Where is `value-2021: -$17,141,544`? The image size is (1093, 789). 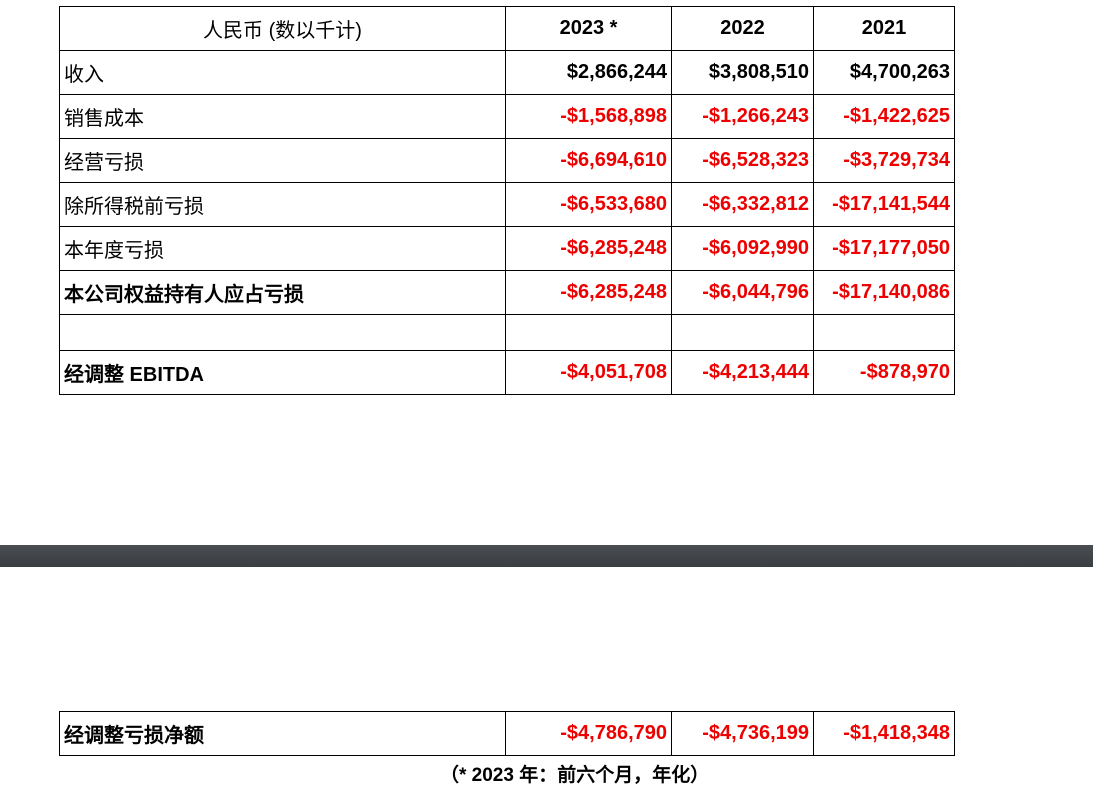 value-2021: -$17,141,544 is located at coordinates (884, 204).